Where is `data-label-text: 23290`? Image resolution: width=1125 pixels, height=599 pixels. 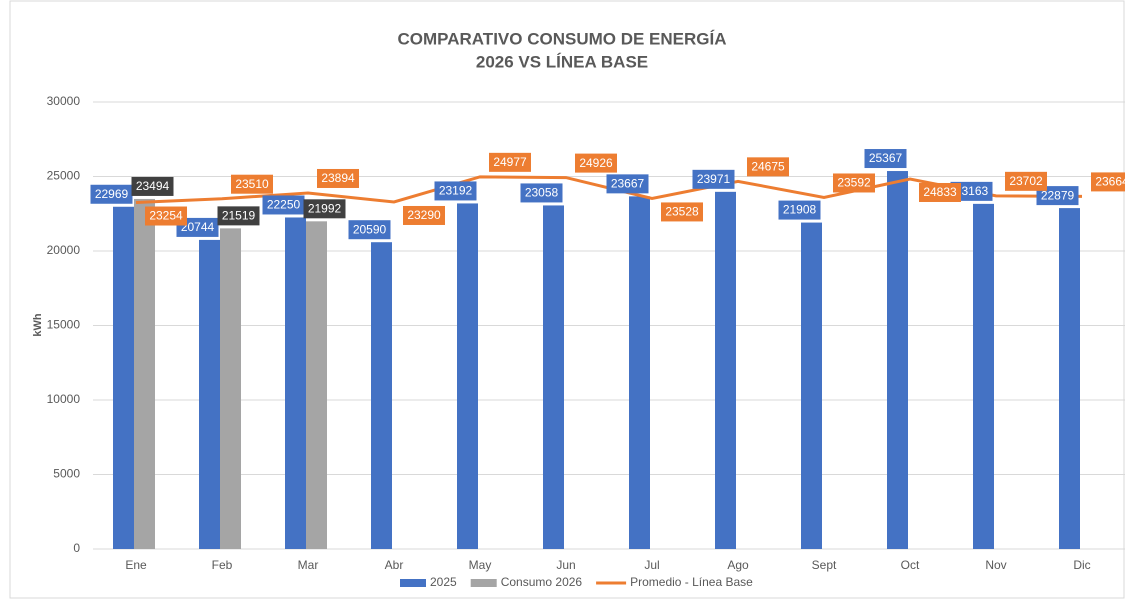 data-label-text: 23290 is located at coordinates (424, 215).